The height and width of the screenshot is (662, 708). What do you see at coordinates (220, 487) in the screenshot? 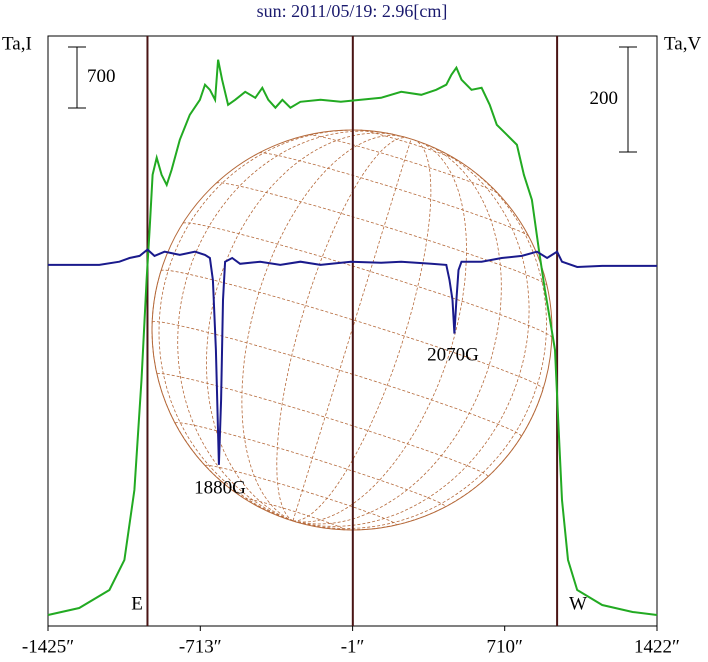
I see `annotation: 1880G` at bounding box center [220, 487].